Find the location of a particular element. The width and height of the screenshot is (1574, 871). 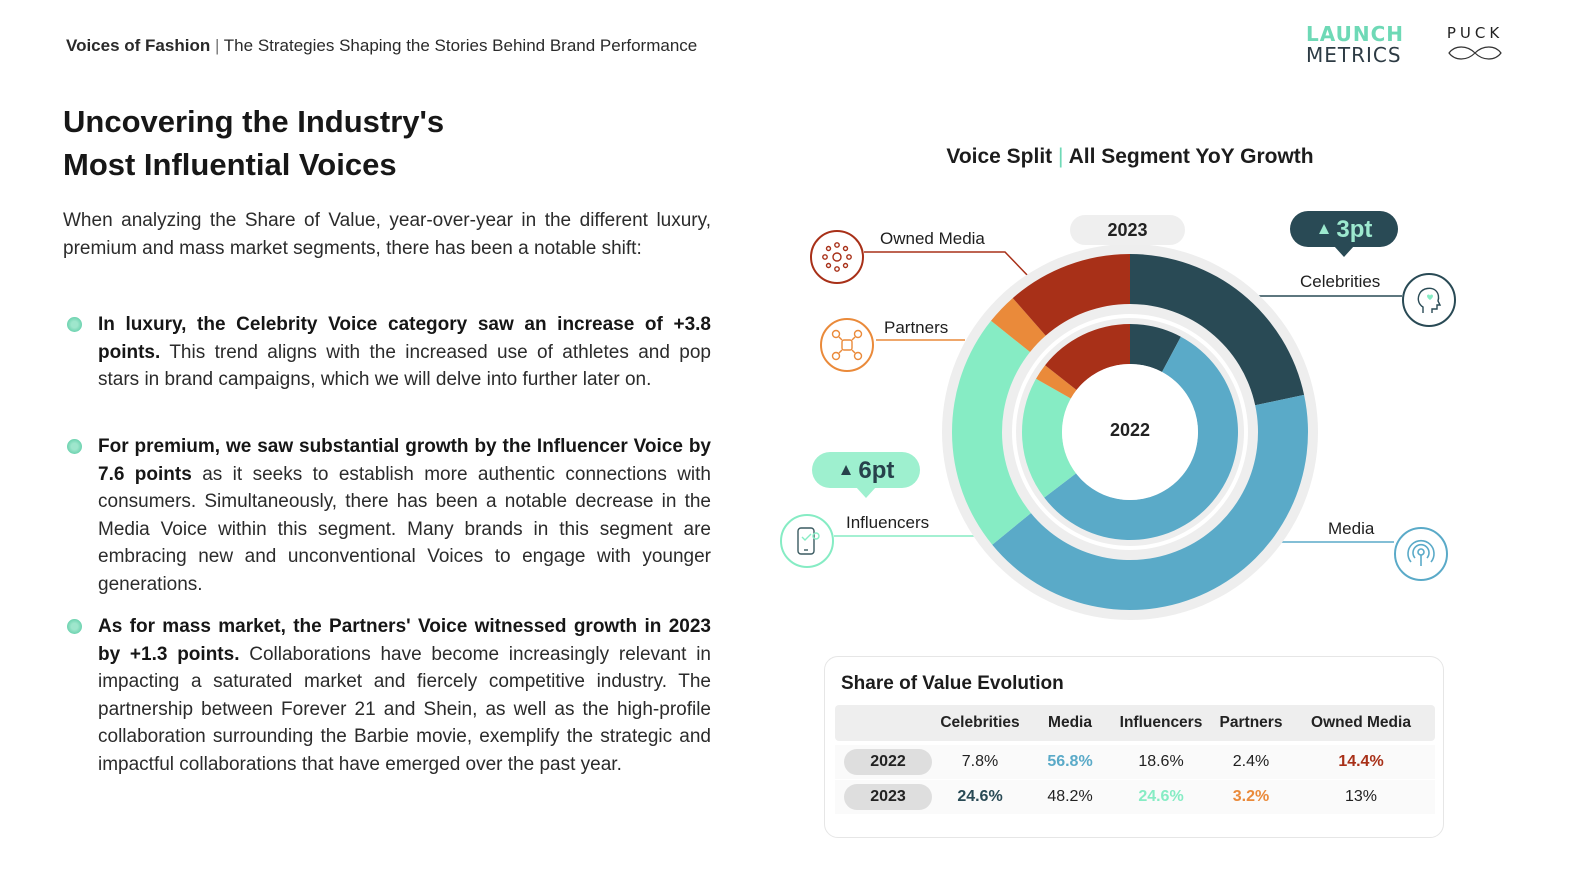

celebrities-growth-value: 3pt is located at coordinates (1354, 229).